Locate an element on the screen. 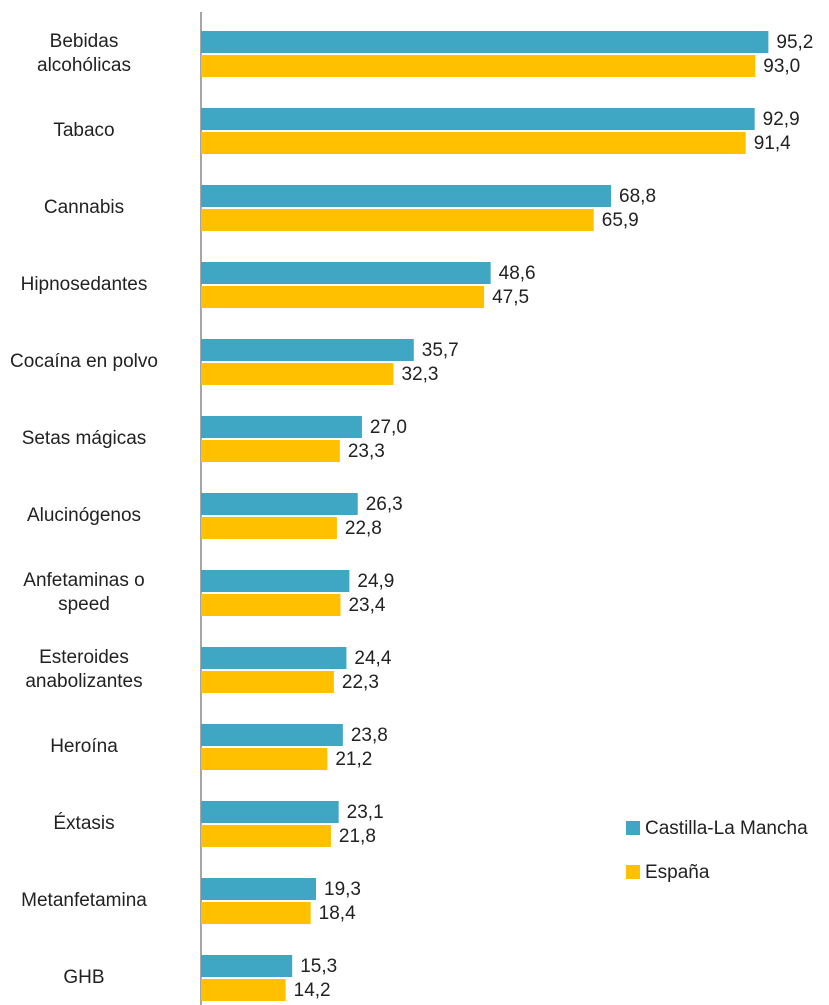  category-label: Setas mágicas is located at coordinates (84, 438).